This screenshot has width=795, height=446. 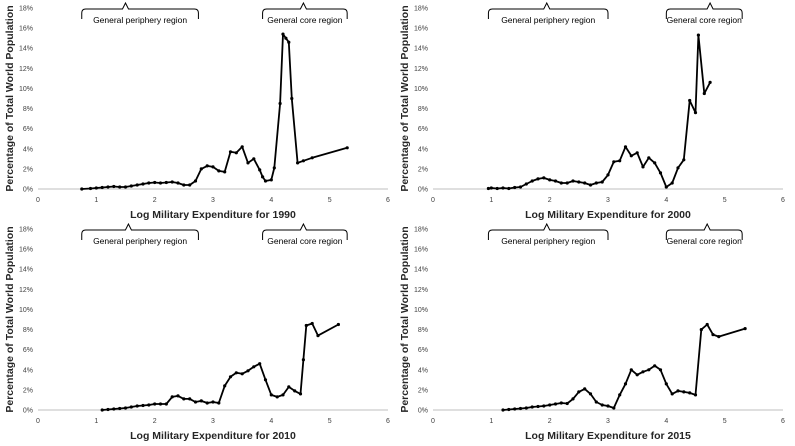 I want to click on y-tick-label: 14%, so click(x=26, y=49).